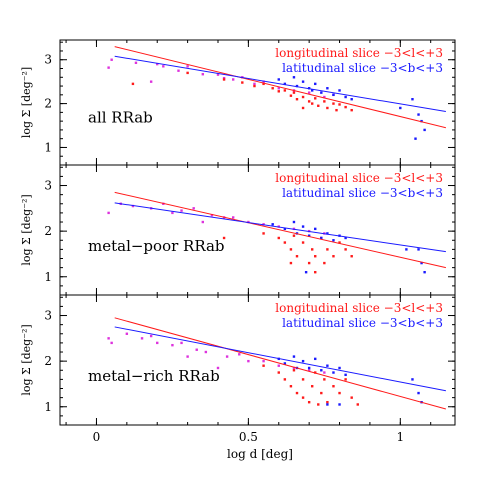  What do you see at coordinates (362, 68) in the screenshot?
I see `legend-entry: latitudinal slice −3<b<+3` at bounding box center [362, 68].